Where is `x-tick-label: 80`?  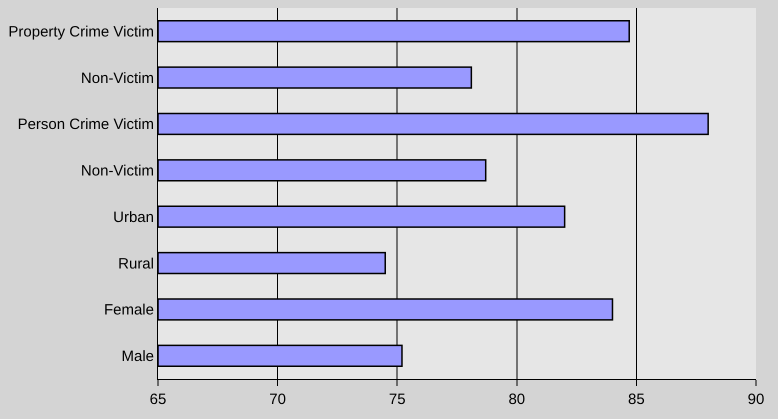 x-tick-label: 80 is located at coordinates (517, 399).